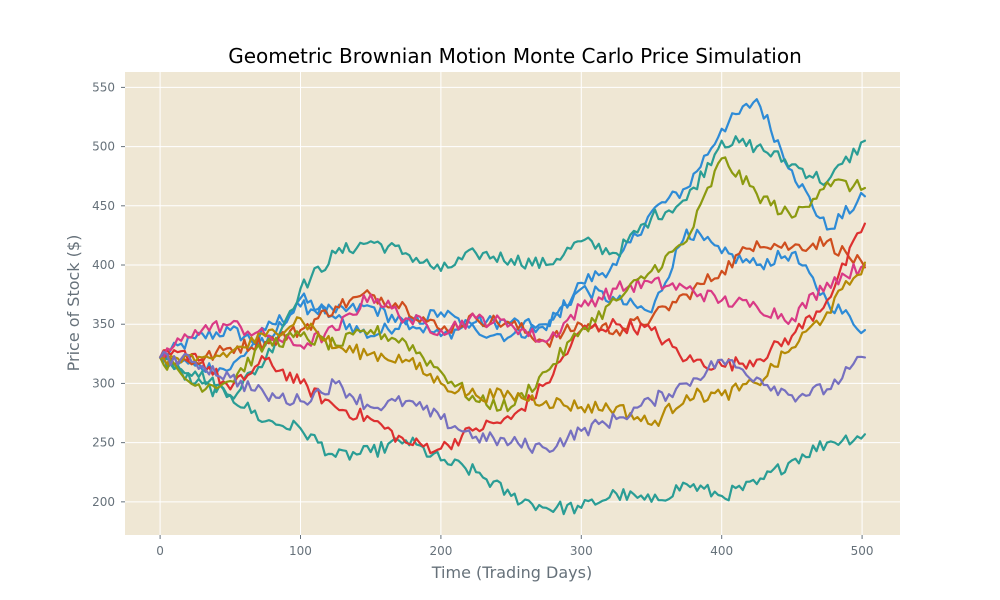  What do you see at coordinates (73, 303) in the screenshot?
I see `y-axis-label: Price of Stock ($)` at bounding box center [73, 303].